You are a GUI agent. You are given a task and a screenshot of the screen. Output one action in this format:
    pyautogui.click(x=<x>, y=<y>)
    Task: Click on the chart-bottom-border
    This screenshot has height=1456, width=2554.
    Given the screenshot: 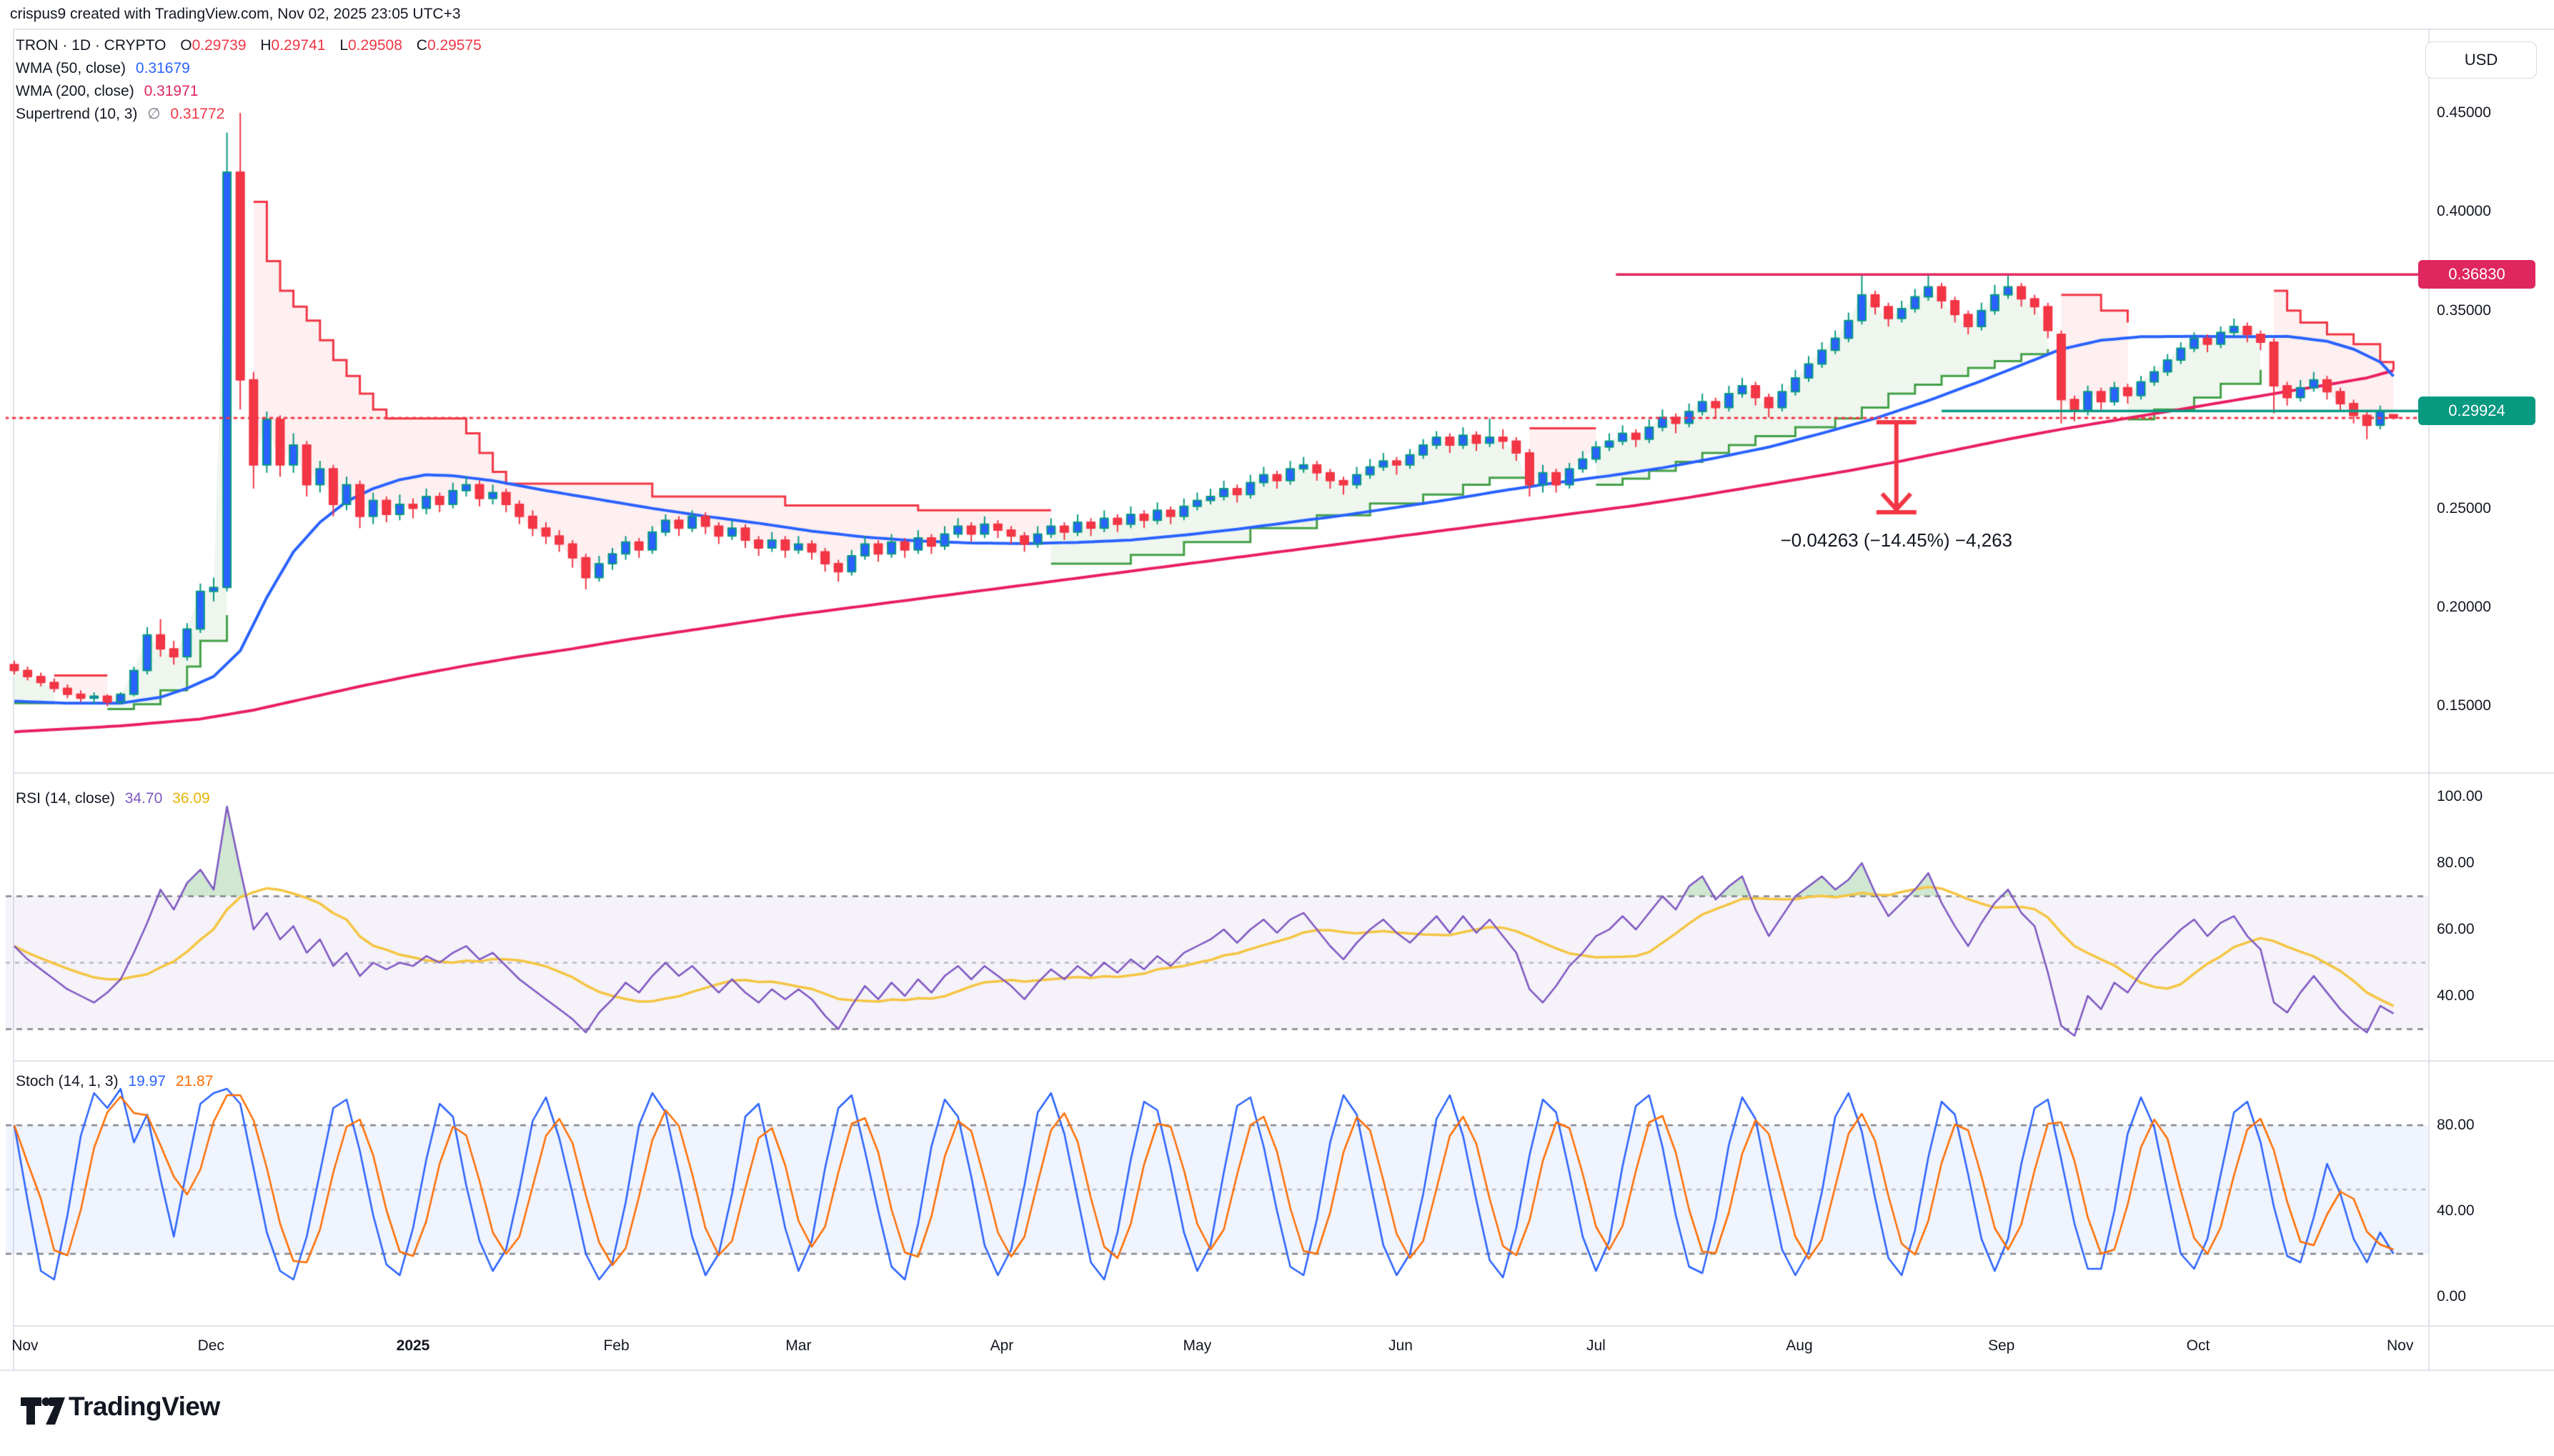 What is the action you would take?
    pyautogui.click(x=1277, y=1370)
    